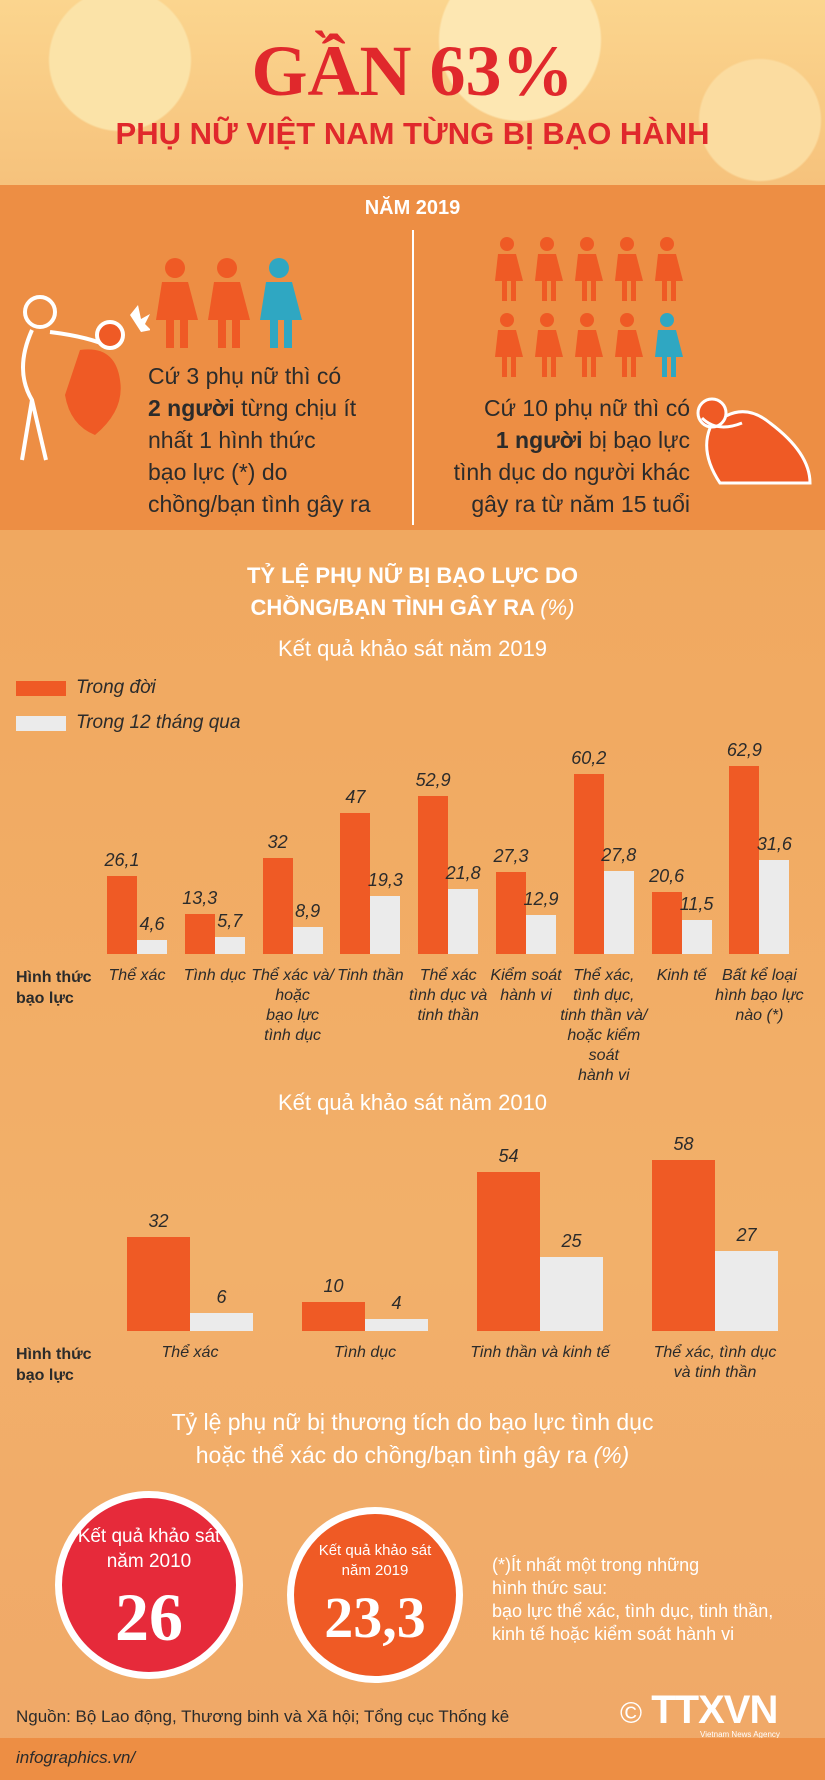 The width and height of the screenshot is (825, 1780). I want to click on category-line: Bất kể loại, so click(759, 975).